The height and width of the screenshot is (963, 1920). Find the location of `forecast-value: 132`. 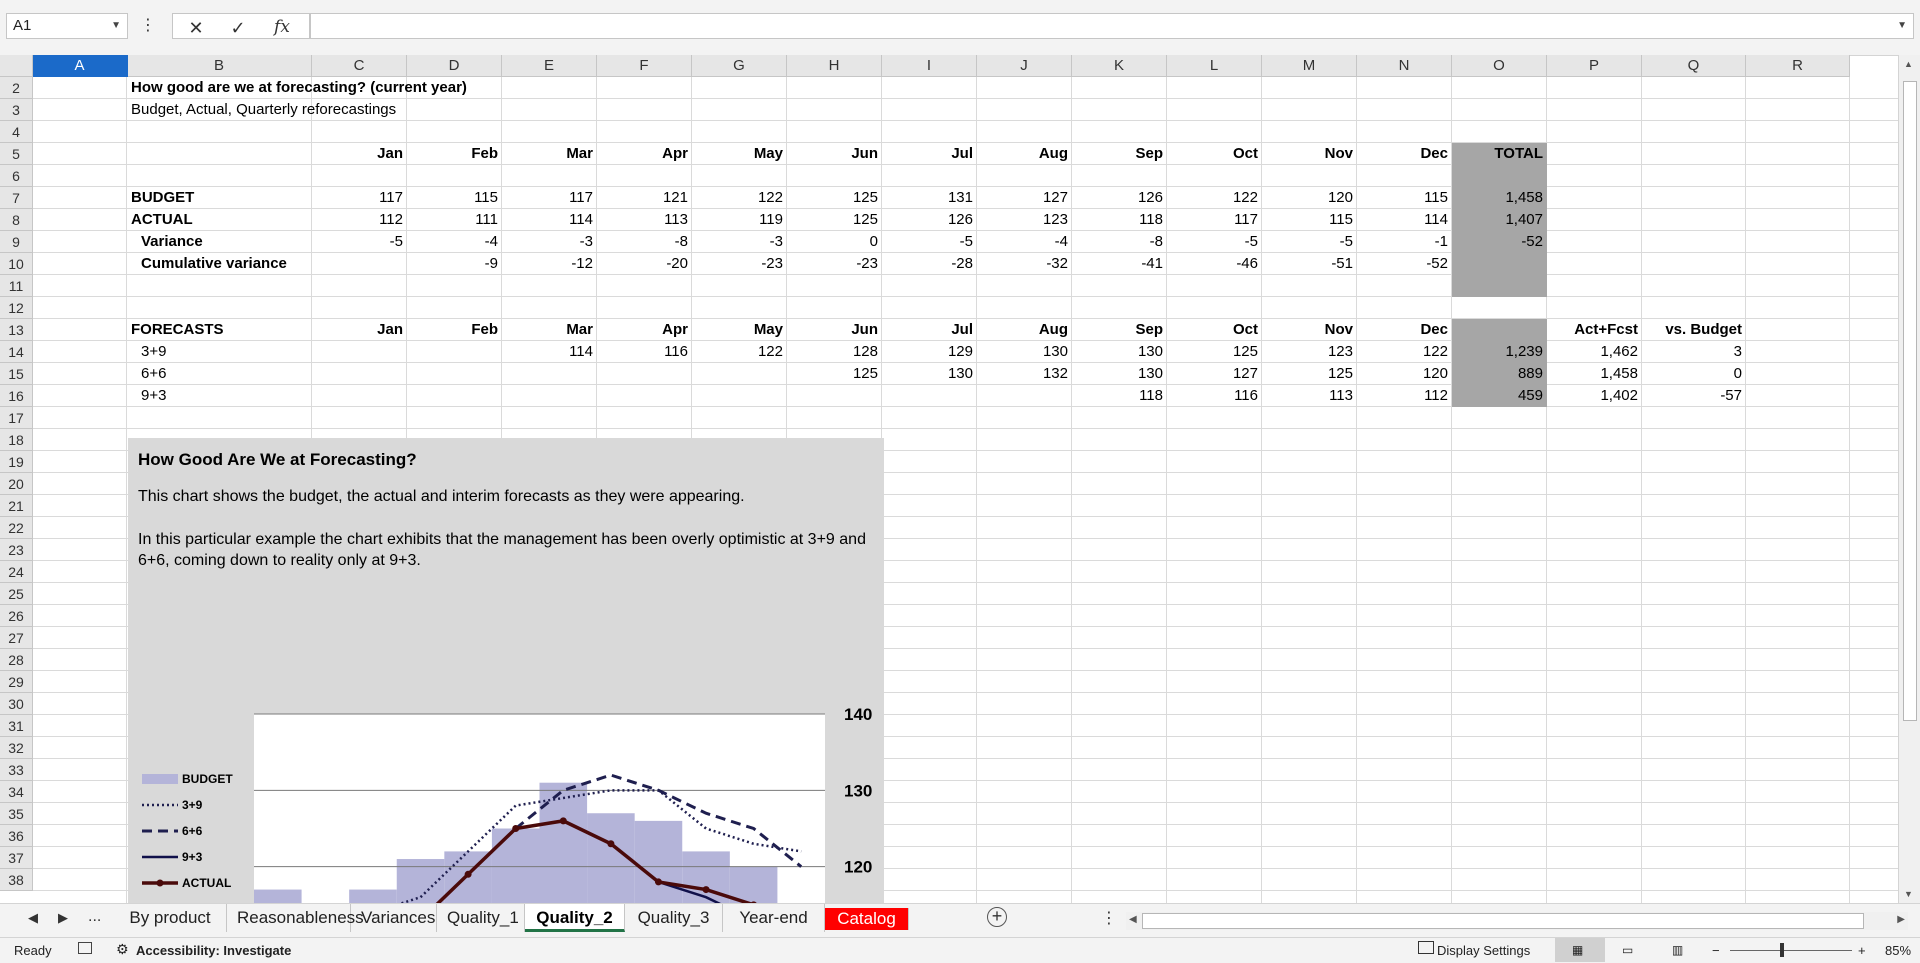

forecast-value: 132 is located at coordinates (1055, 373).